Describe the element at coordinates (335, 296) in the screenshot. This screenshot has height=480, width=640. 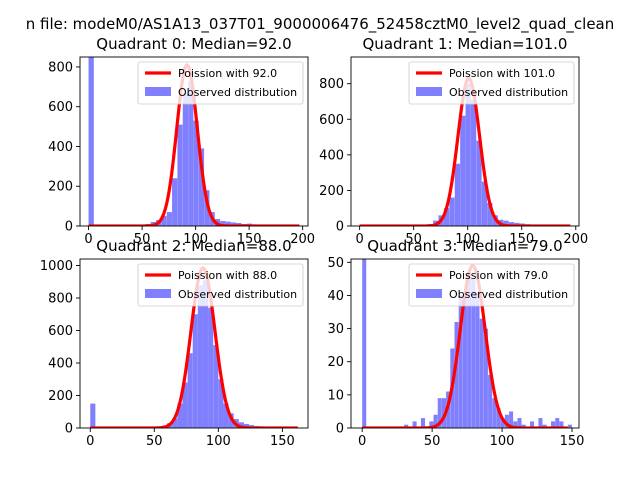
I see `chart-3-ytick-label: 40` at that location.